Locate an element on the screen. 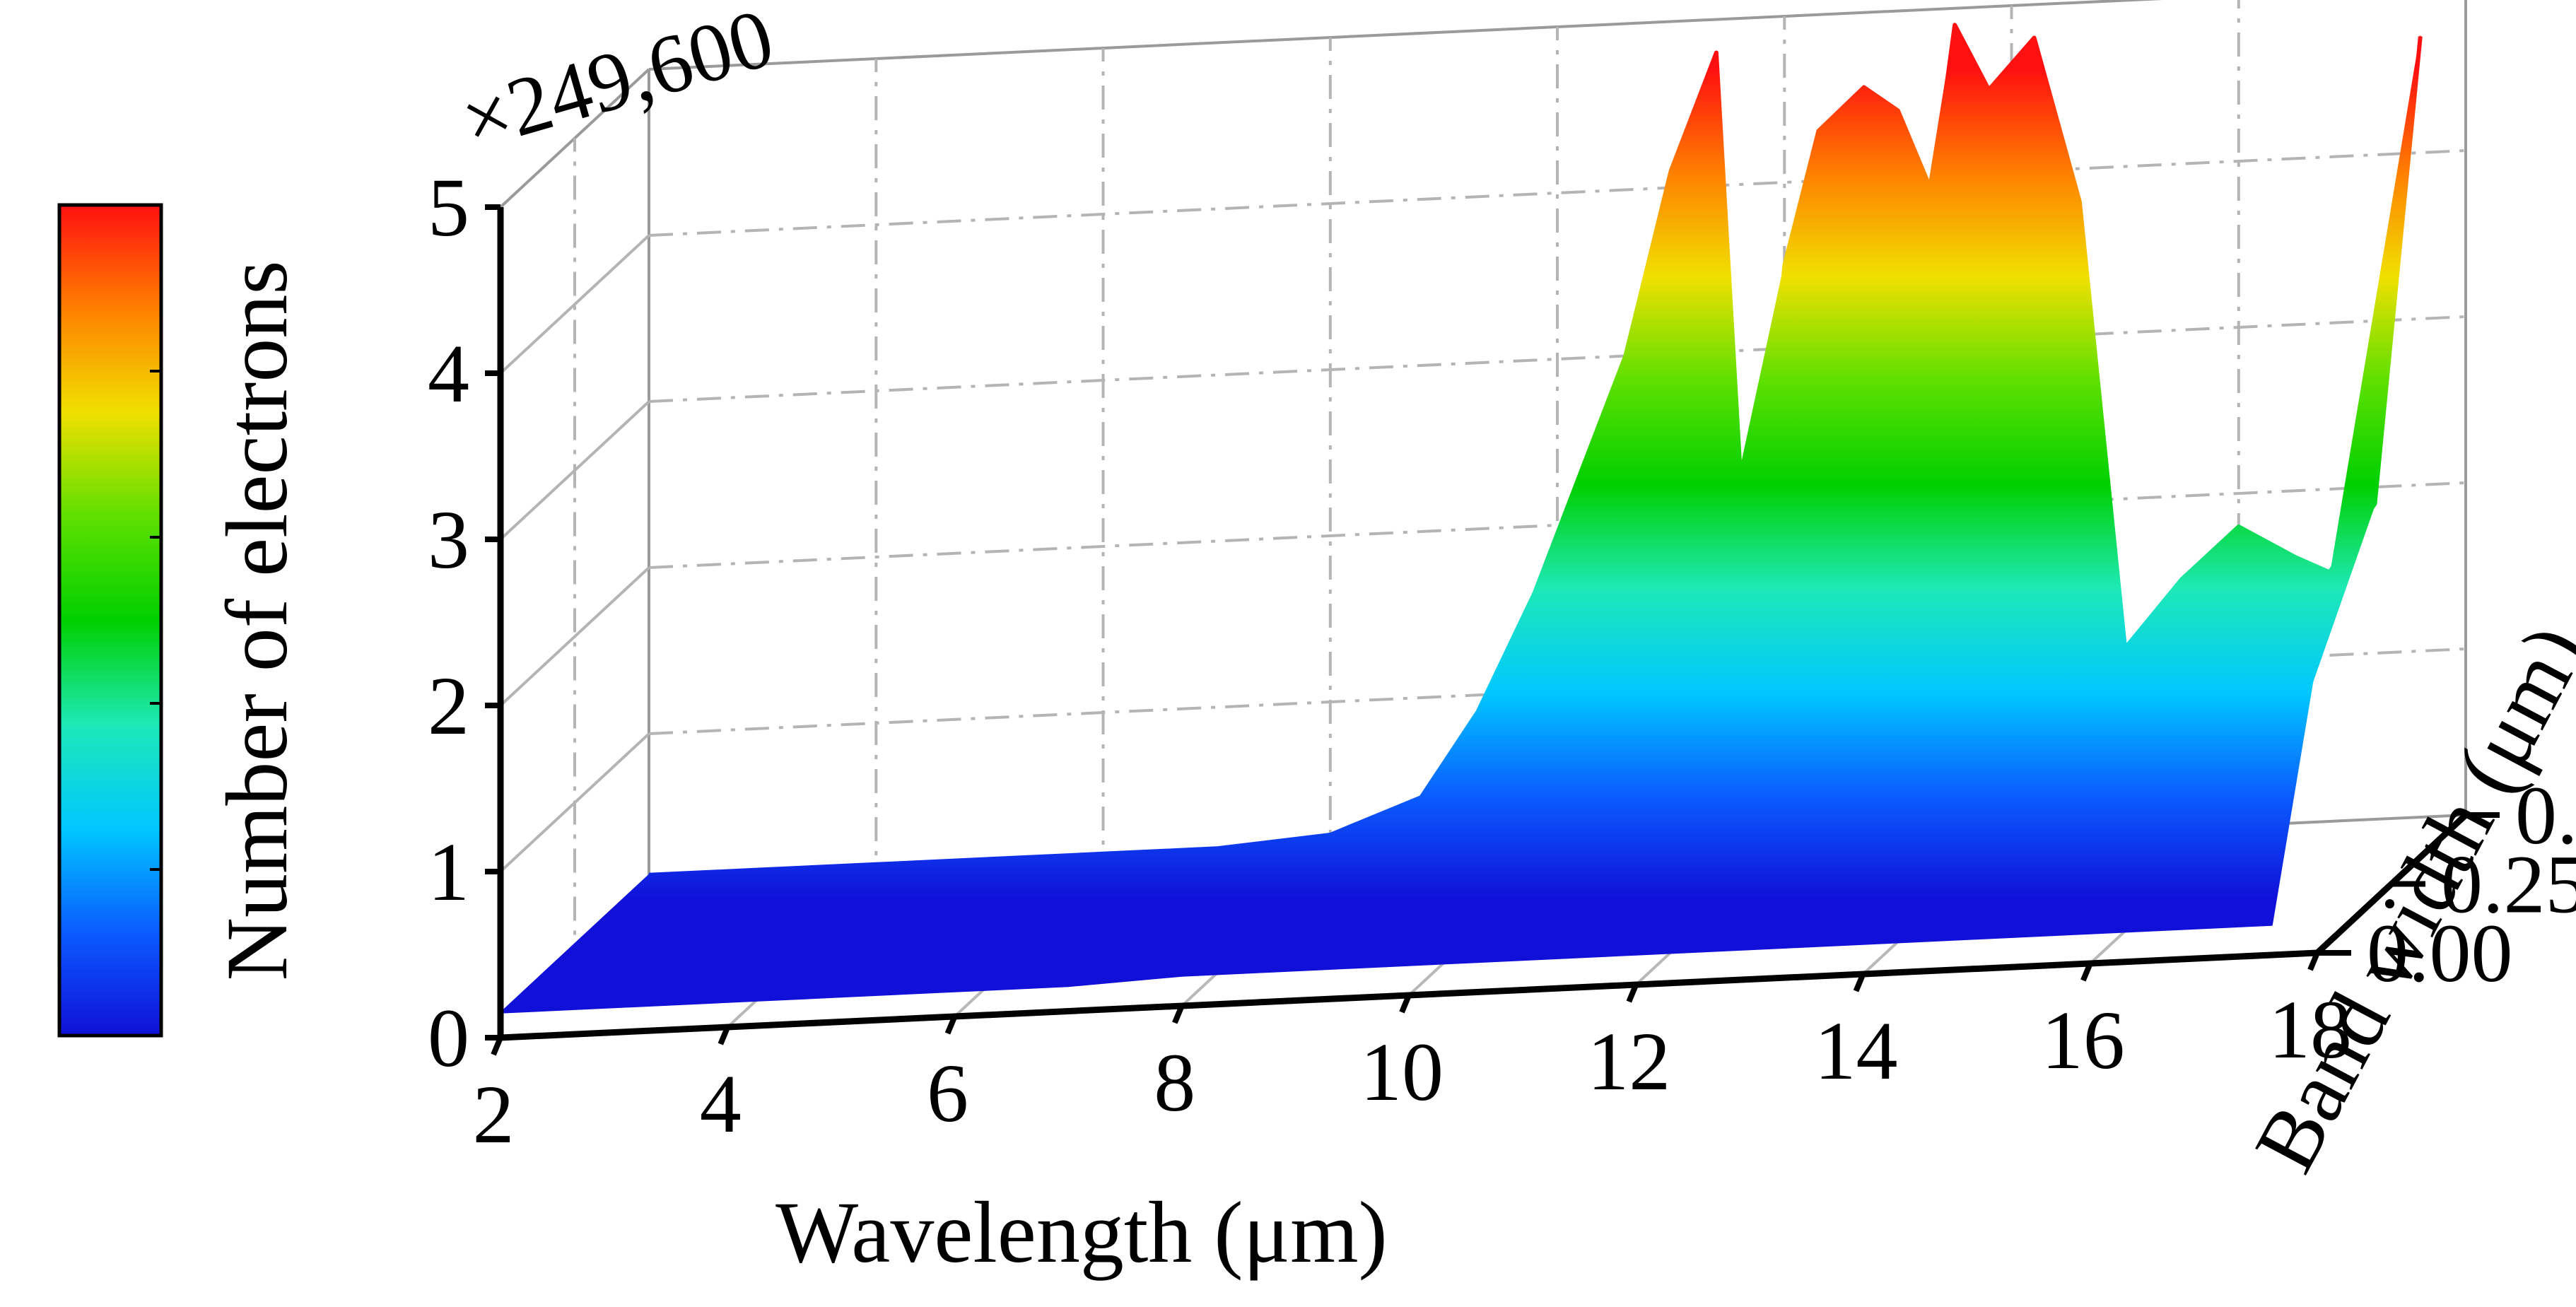  colorbar is located at coordinates (110, 620).